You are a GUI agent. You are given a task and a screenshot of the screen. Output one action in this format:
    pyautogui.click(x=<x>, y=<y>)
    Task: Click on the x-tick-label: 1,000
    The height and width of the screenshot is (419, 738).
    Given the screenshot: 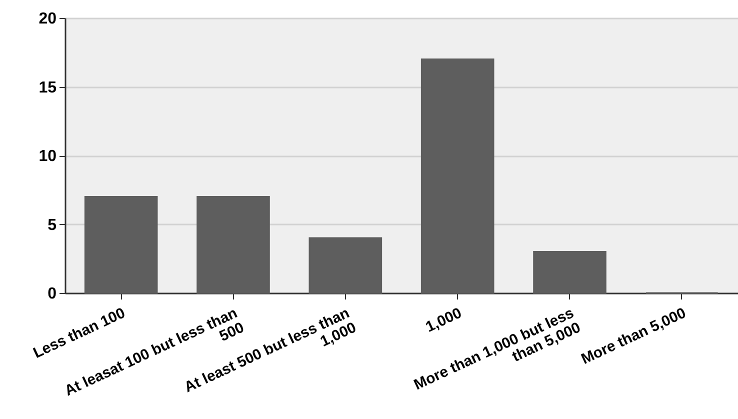 What is the action you would take?
    pyautogui.click(x=443, y=320)
    